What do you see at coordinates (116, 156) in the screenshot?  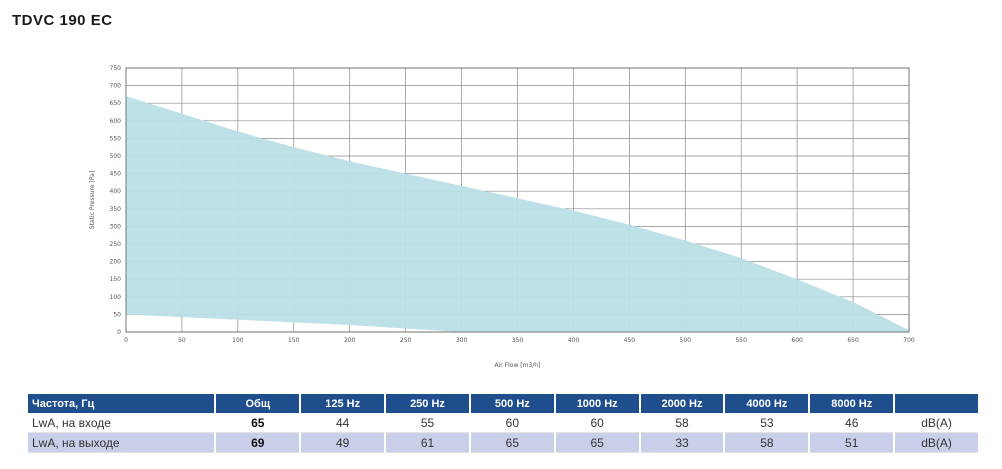 I see `y-tick-label: 500` at bounding box center [116, 156].